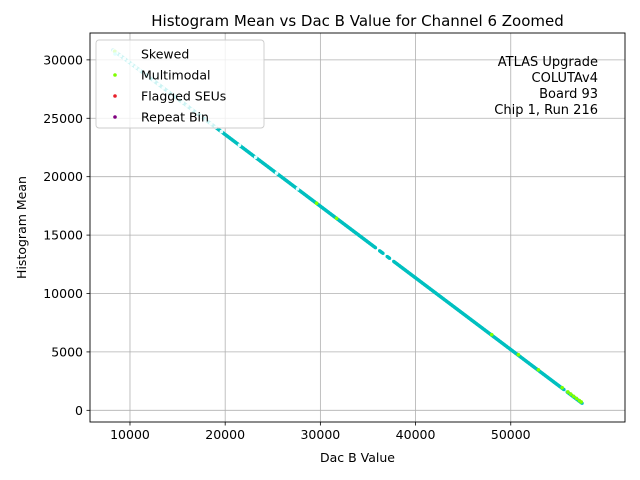 The image size is (640, 480). What do you see at coordinates (511, 434) in the screenshot?
I see `x-tick-label: 50000` at bounding box center [511, 434].